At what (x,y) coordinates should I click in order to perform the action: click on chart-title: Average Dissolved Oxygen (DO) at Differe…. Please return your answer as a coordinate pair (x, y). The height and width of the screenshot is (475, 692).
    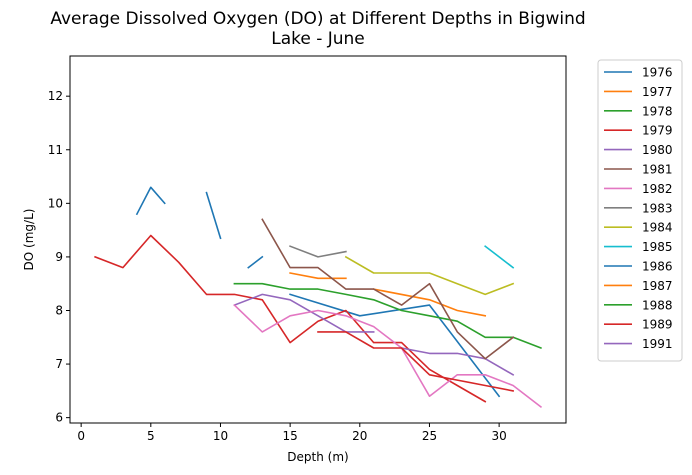
    Looking at the image, I should click on (317, 29).